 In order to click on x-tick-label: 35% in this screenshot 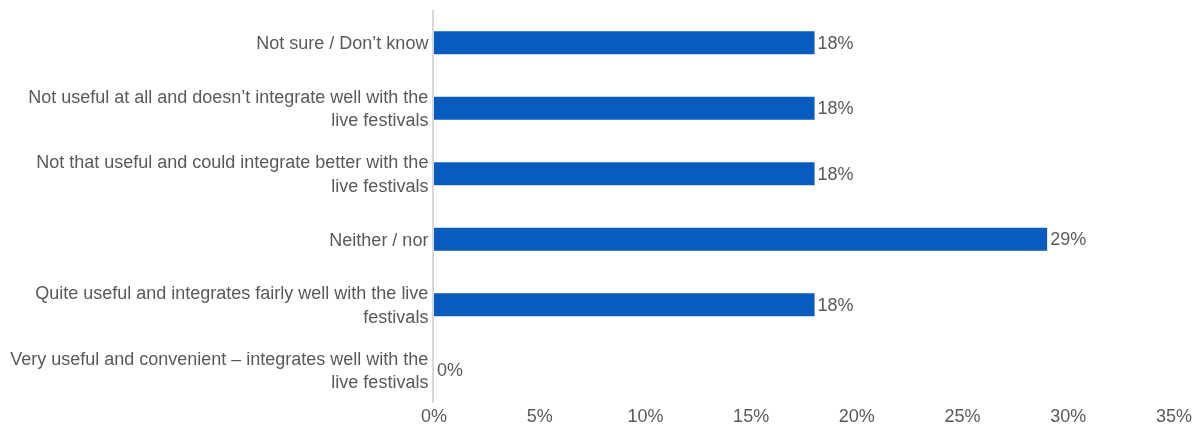, I will do `click(1174, 416)`.